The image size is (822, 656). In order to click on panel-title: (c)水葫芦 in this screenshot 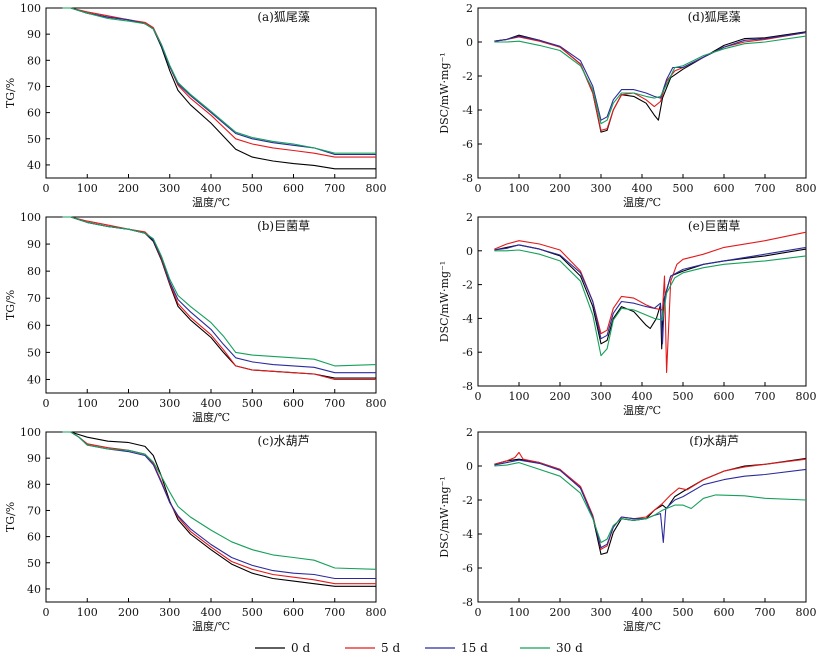, I will do `click(284, 441)`.